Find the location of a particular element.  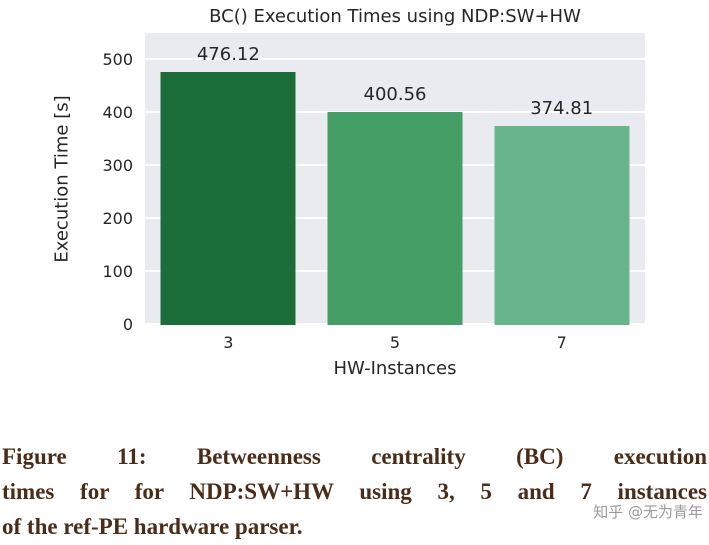

bar-value-label: 476.12 is located at coordinates (228, 55).